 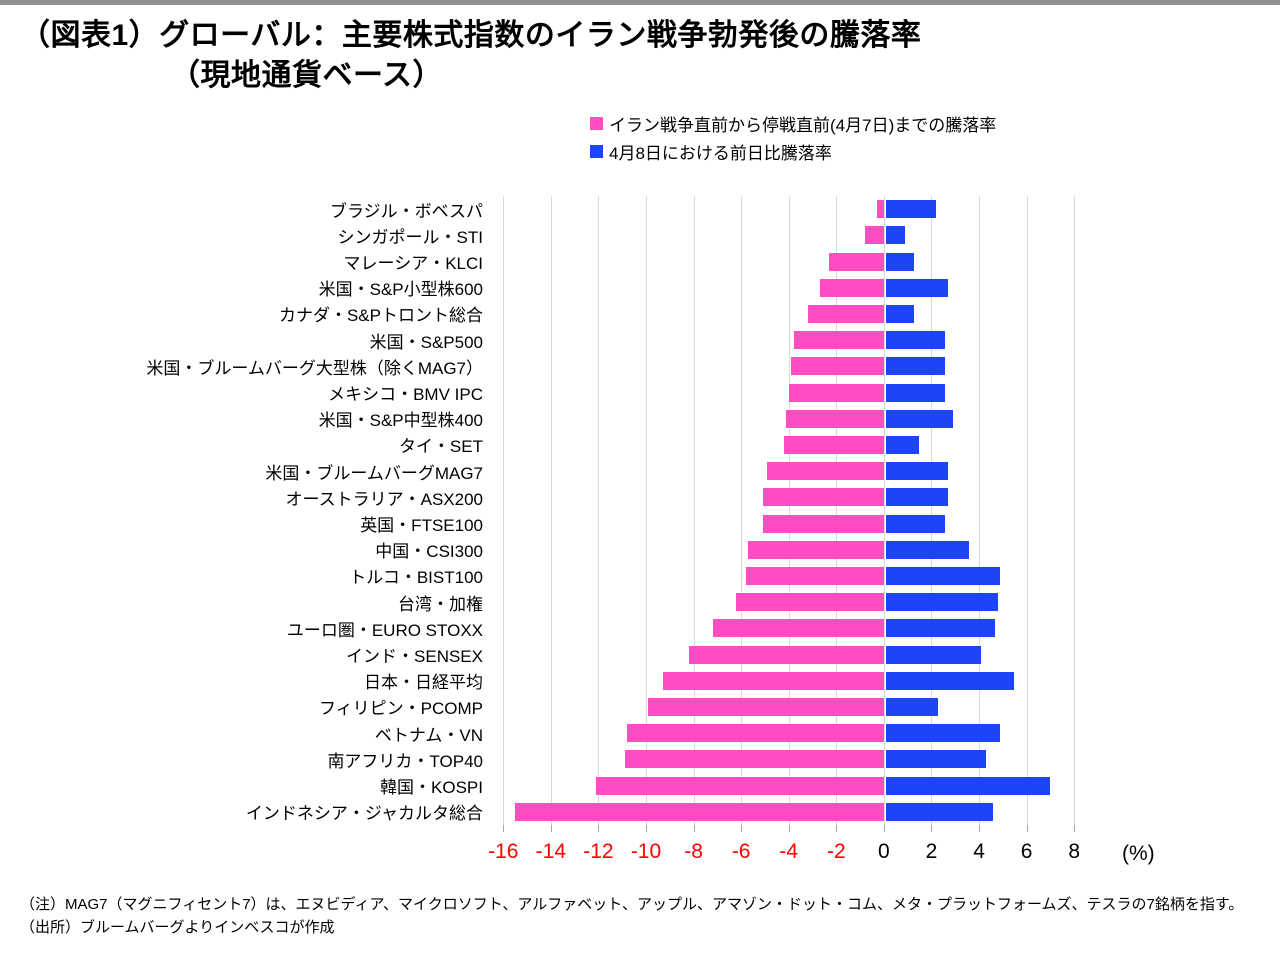 What do you see at coordinates (596, 123) in the screenshot?
I see `legend-swatch-pink-icon` at bounding box center [596, 123].